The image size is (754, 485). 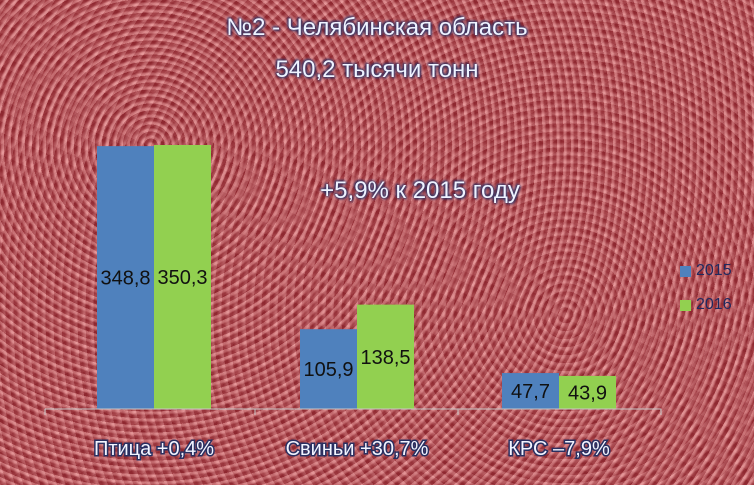 I want to click on legend-item-2015: 2015, so click(x=706, y=271).